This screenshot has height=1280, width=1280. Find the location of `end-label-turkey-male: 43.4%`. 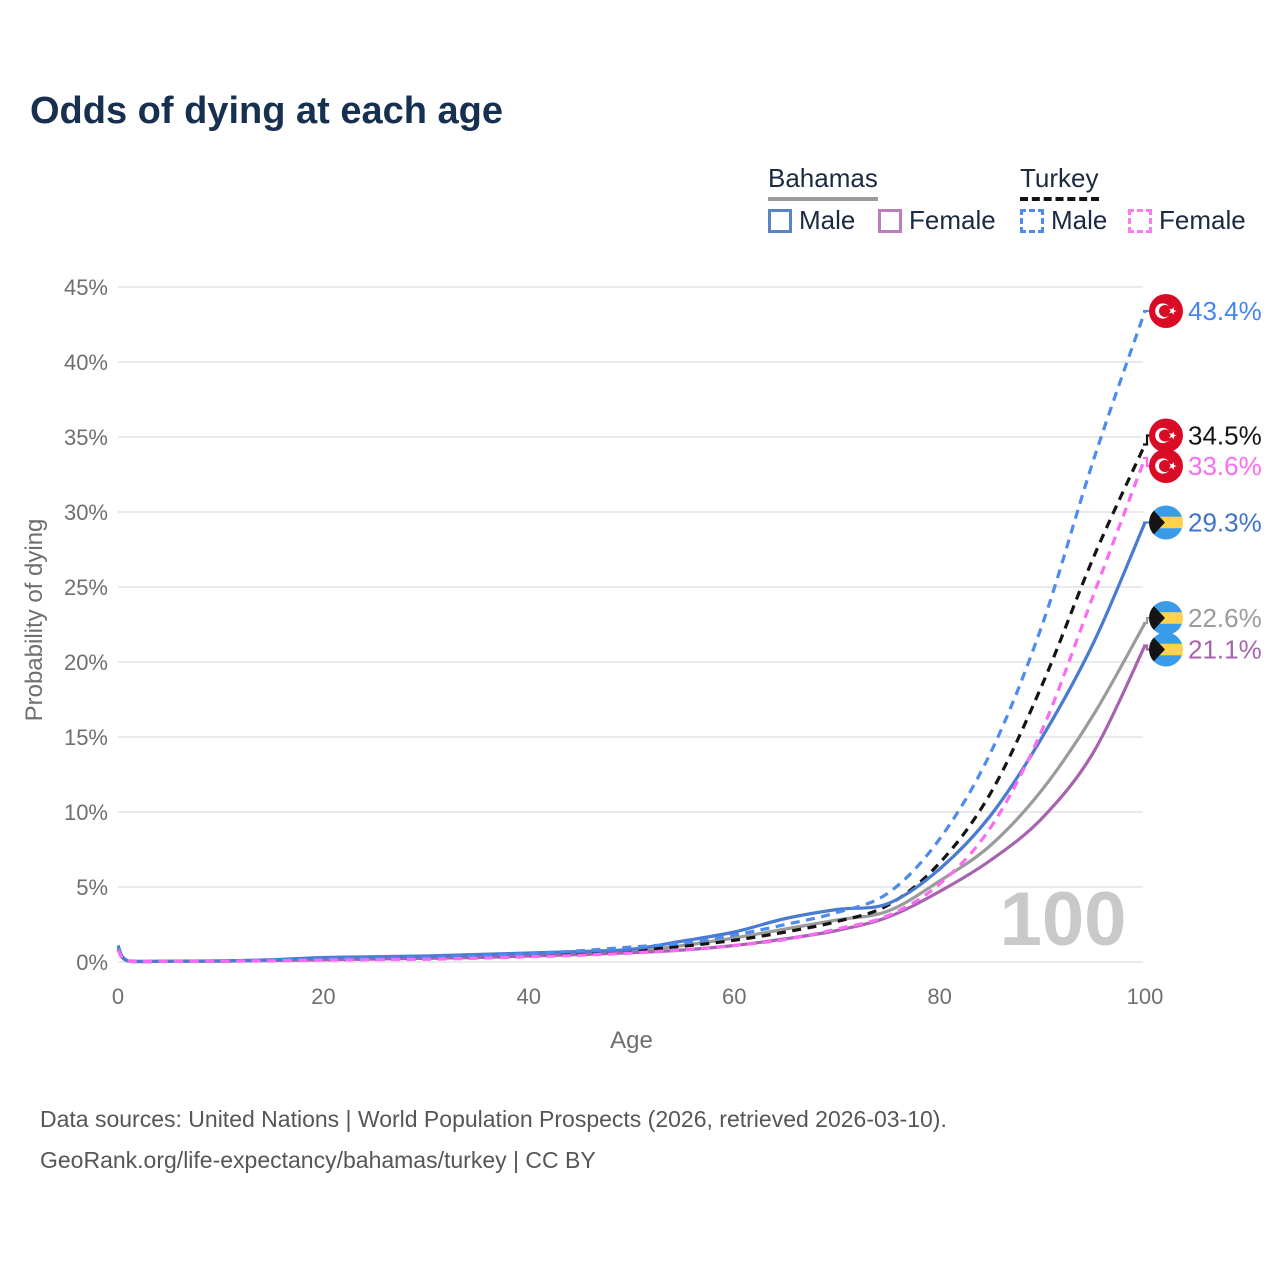

end-label-turkey-male: 43.4% is located at coordinates (1205, 311).